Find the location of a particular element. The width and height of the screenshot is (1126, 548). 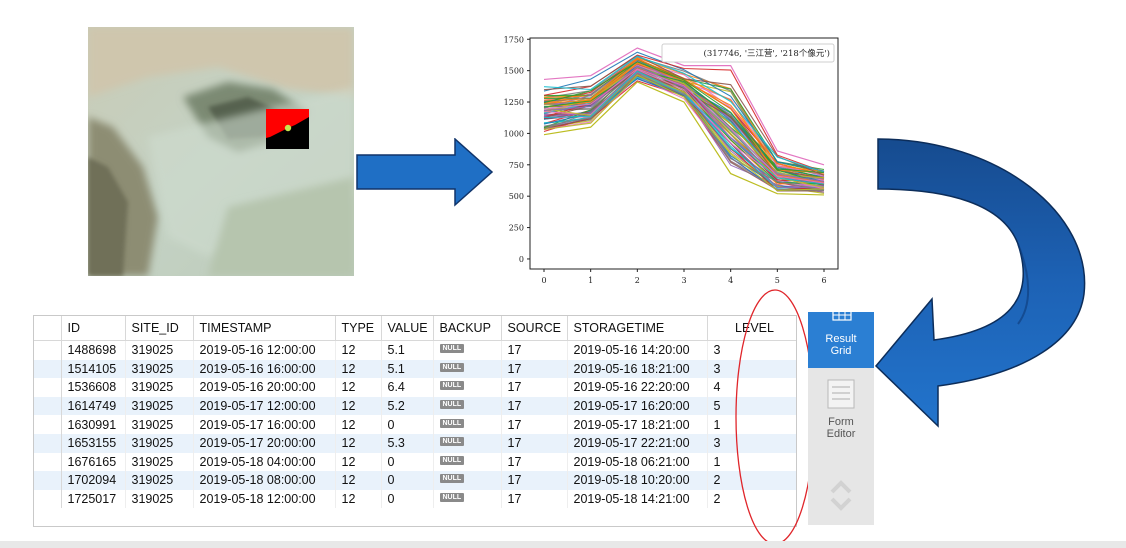

cell-timestamp: 2019-05-16 12:00:00 is located at coordinates (264, 350).